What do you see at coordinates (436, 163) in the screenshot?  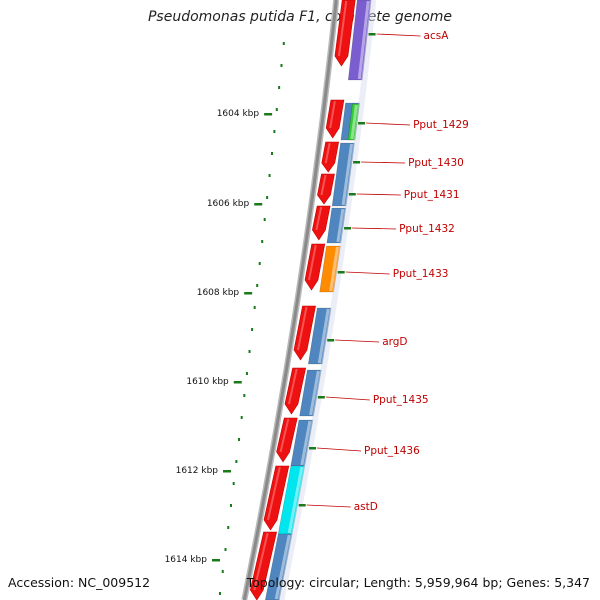 I see `gene-label: Pput_1430` at bounding box center [436, 163].